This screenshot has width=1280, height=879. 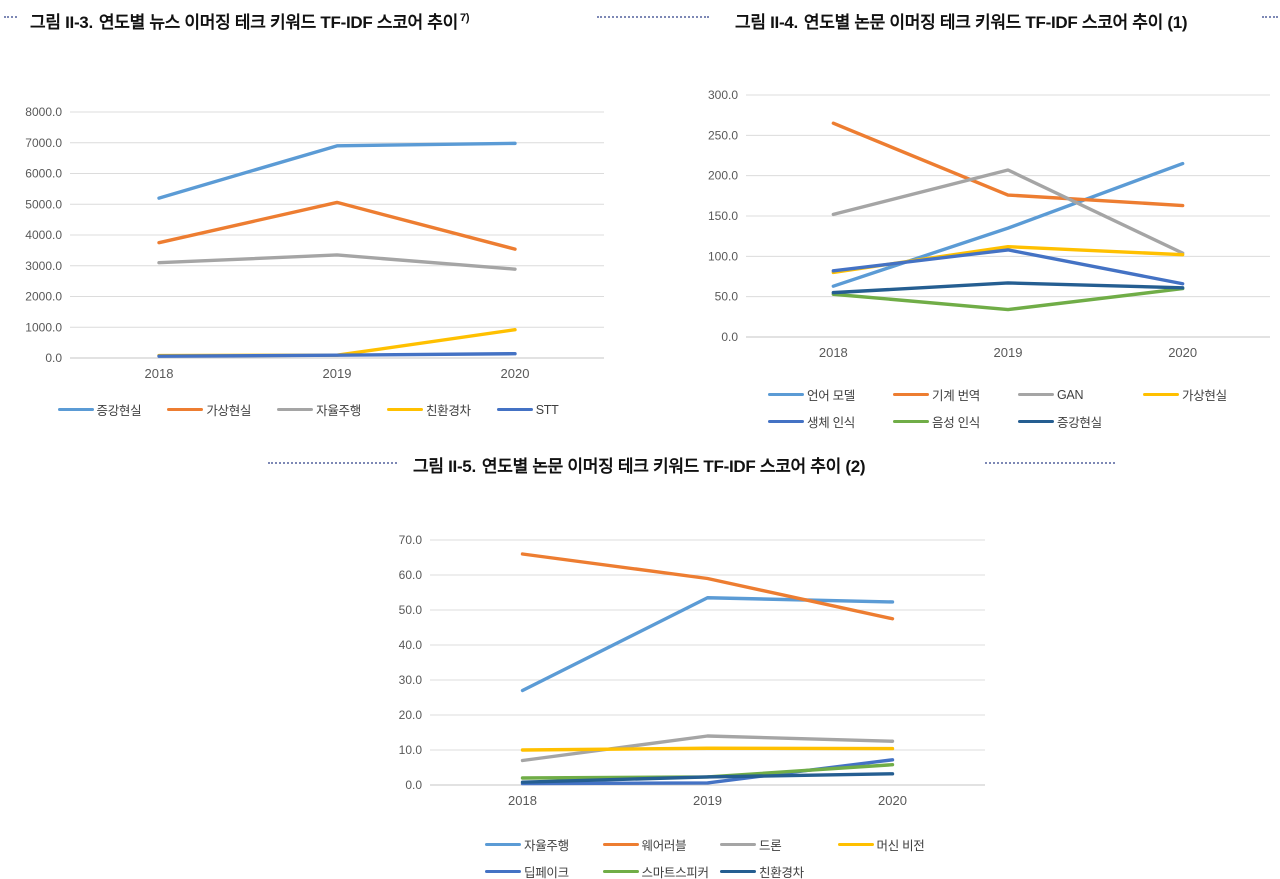 I want to click on legend-label: 드론, so click(x=770, y=846).